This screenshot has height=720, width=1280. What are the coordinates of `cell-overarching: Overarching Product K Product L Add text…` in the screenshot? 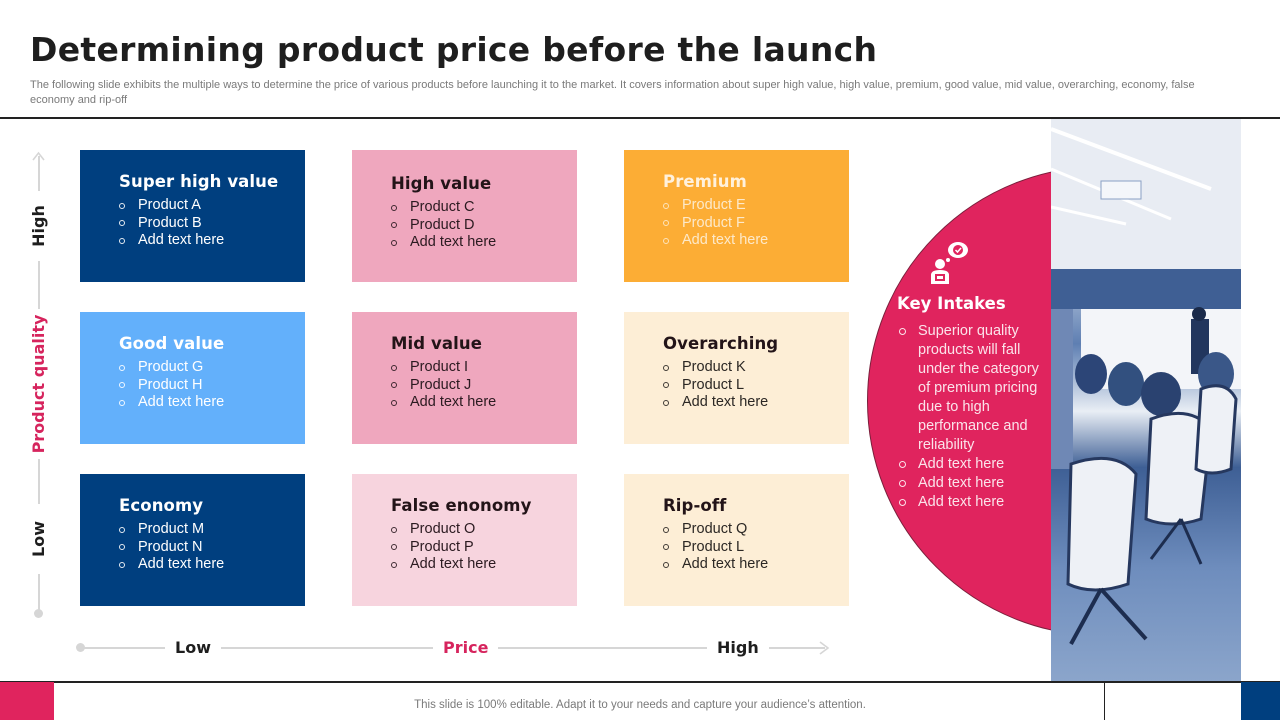 It's located at (736, 378).